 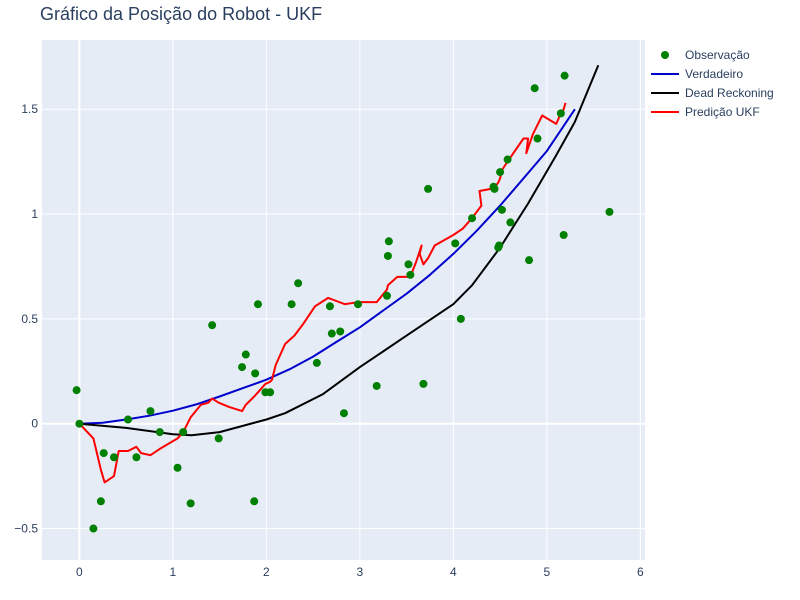 What do you see at coordinates (665, 55) in the screenshot?
I see `legend-marker-swatch` at bounding box center [665, 55].